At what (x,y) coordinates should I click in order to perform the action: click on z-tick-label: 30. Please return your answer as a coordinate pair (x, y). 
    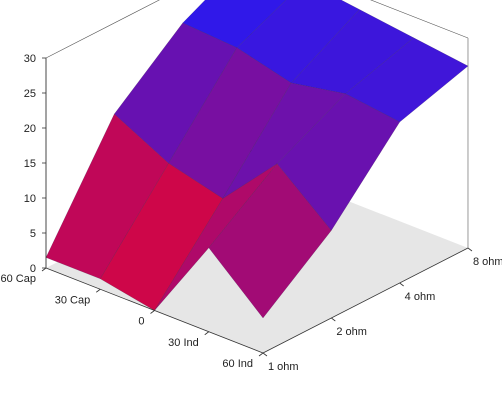
    Looking at the image, I should click on (30, 59).